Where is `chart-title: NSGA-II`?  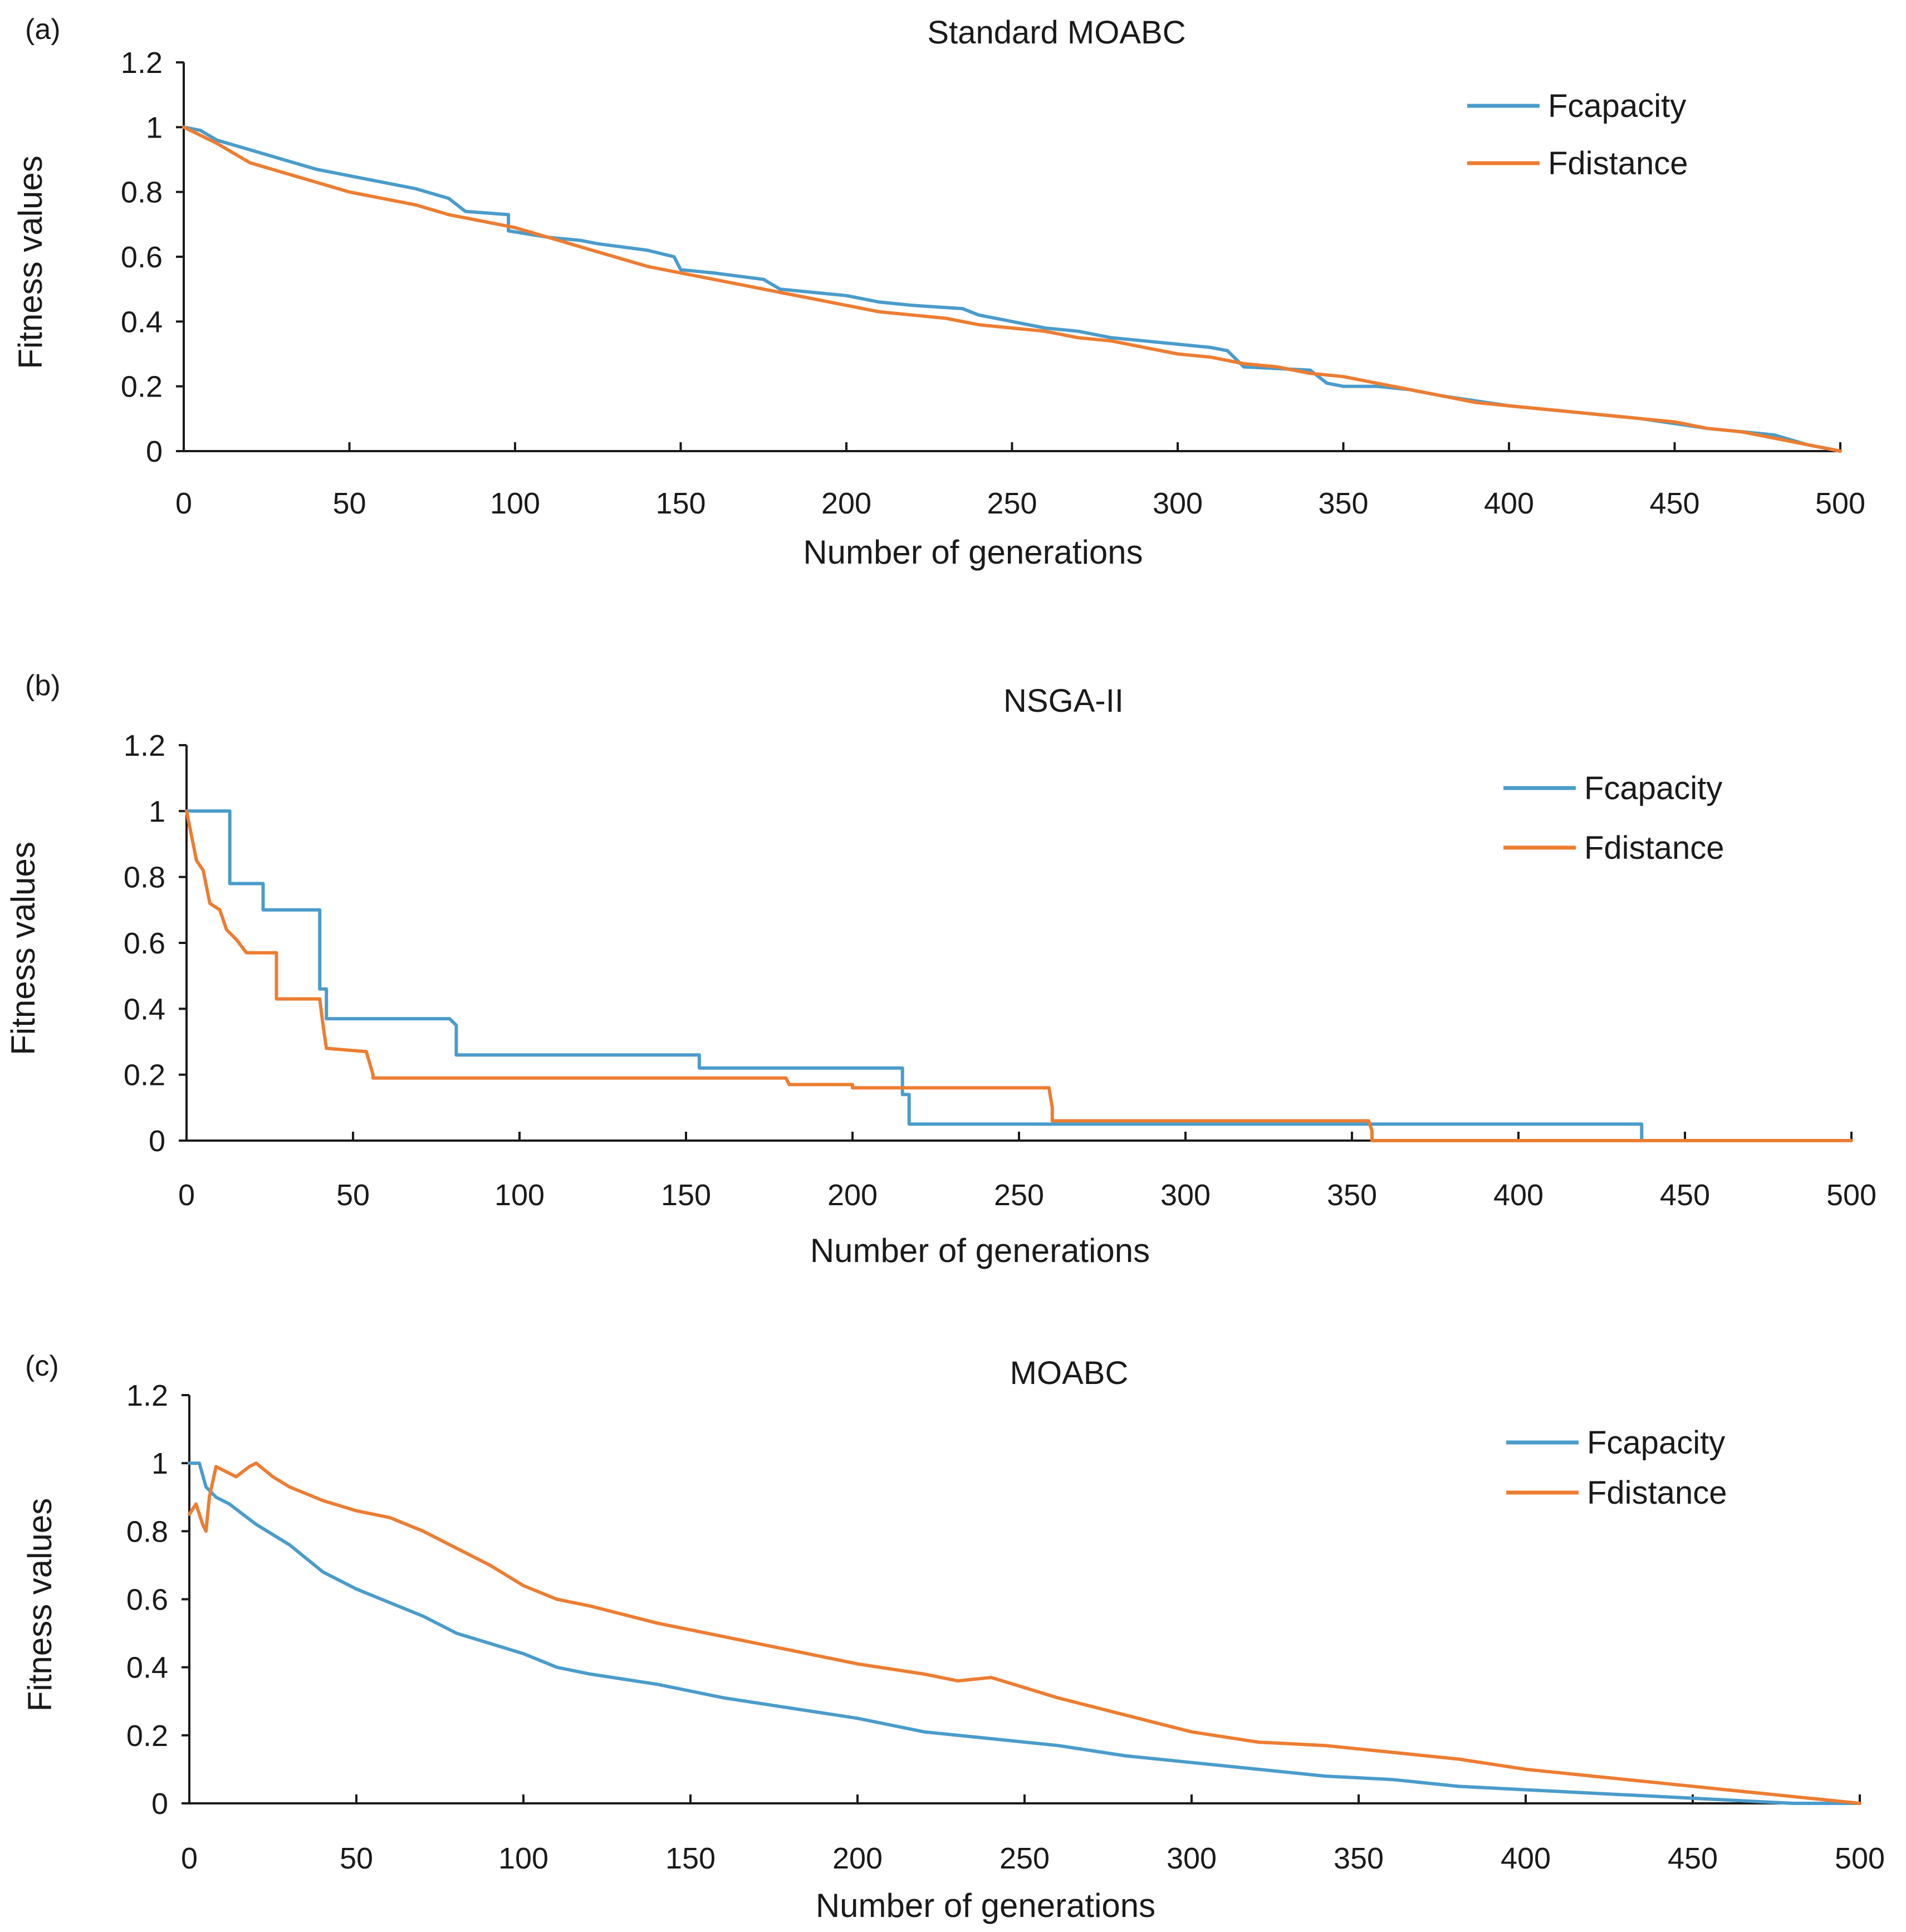 chart-title: NSGA-II is located at coordinates (1063, 701).